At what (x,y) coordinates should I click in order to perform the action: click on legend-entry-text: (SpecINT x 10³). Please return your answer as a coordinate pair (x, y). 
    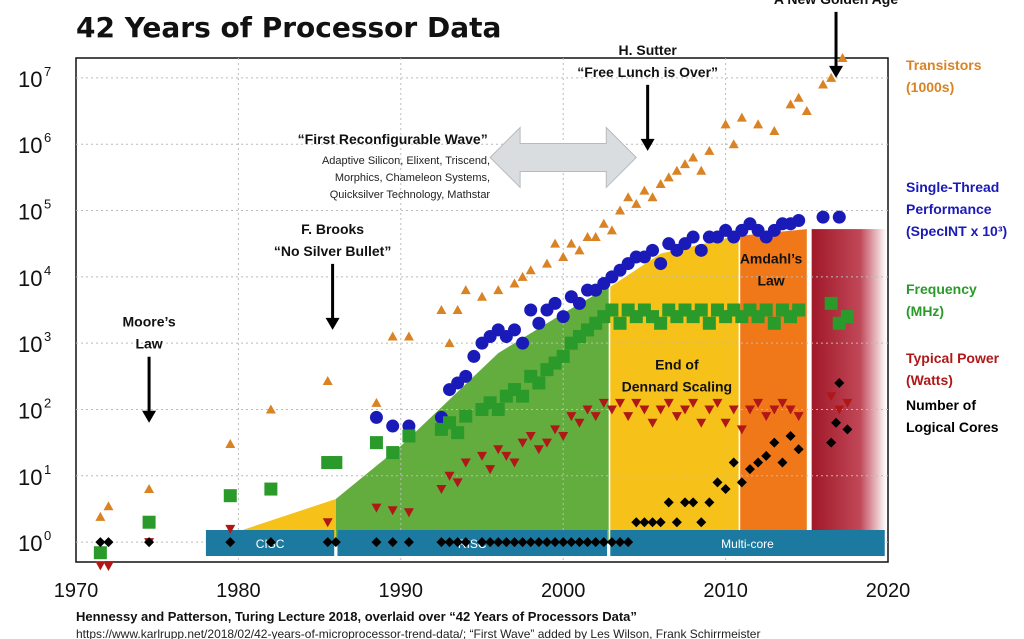
    Looking at the image, I should click on (956, 231).